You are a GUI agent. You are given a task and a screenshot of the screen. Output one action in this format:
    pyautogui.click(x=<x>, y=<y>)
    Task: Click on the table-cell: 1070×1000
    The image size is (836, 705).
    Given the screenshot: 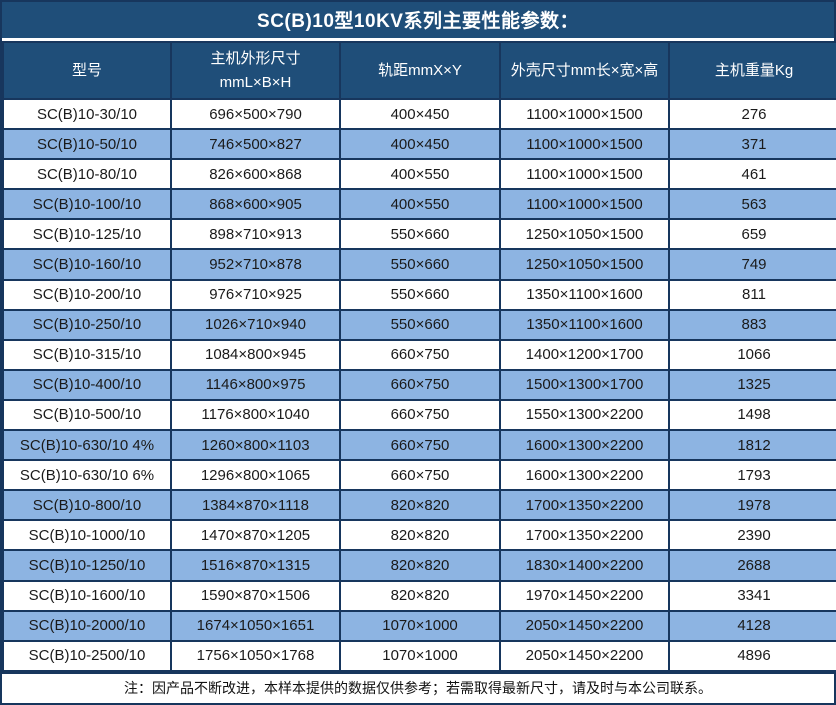 What is the action you would take?
    pyautogui.click(x=420, y=625)
    